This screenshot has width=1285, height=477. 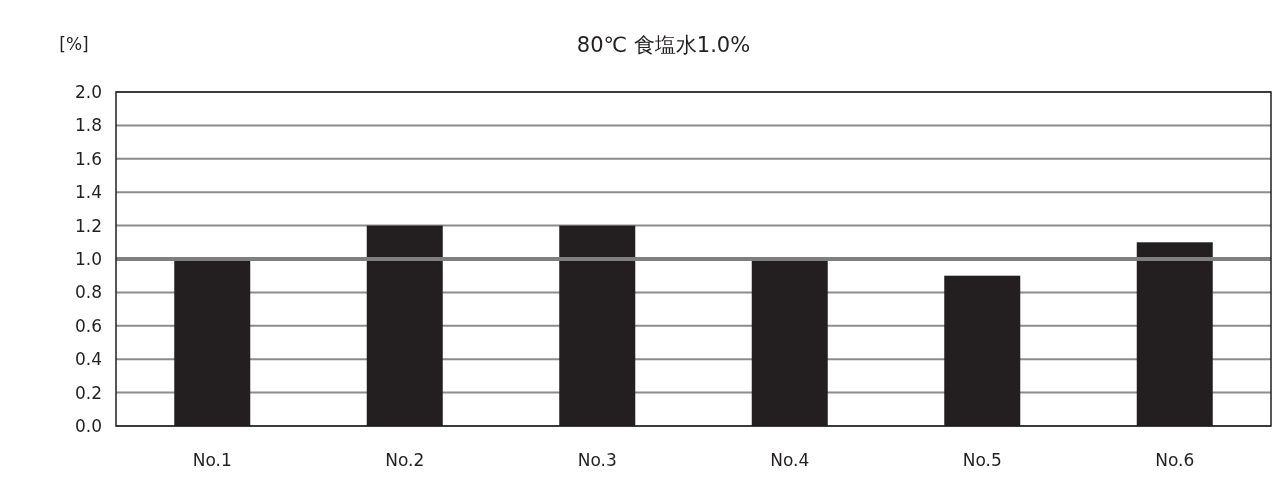 What do you see at coordinates (88, 392) in the screenshot?
I see `y-tick-label: 0.2` at bounding box center [88, 392].